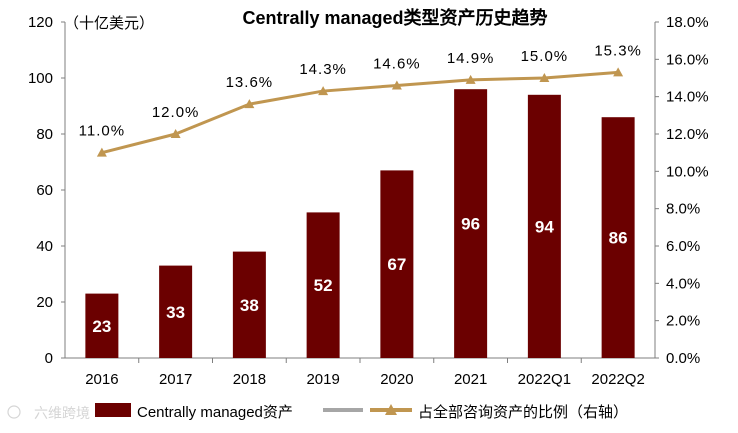 This screenshot has width=738, height=433. Describe the element at coordinates (523, 412) in the screenshot. I see `legend-line-label: 占全部咨询资产的比例（右轴）` at that location.